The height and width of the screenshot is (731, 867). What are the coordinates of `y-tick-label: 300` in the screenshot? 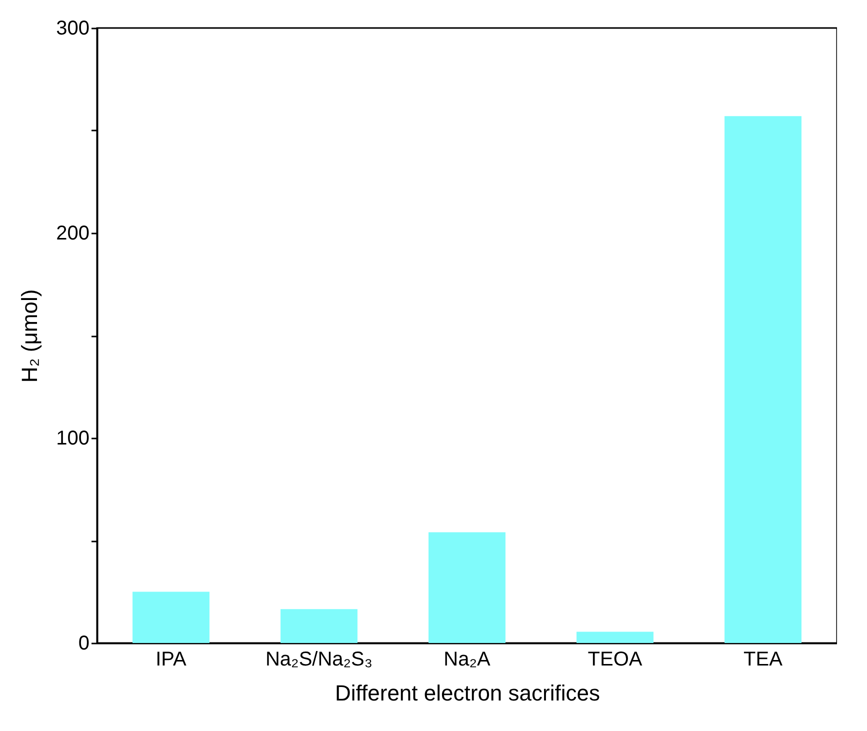 It's located at (73, 29).